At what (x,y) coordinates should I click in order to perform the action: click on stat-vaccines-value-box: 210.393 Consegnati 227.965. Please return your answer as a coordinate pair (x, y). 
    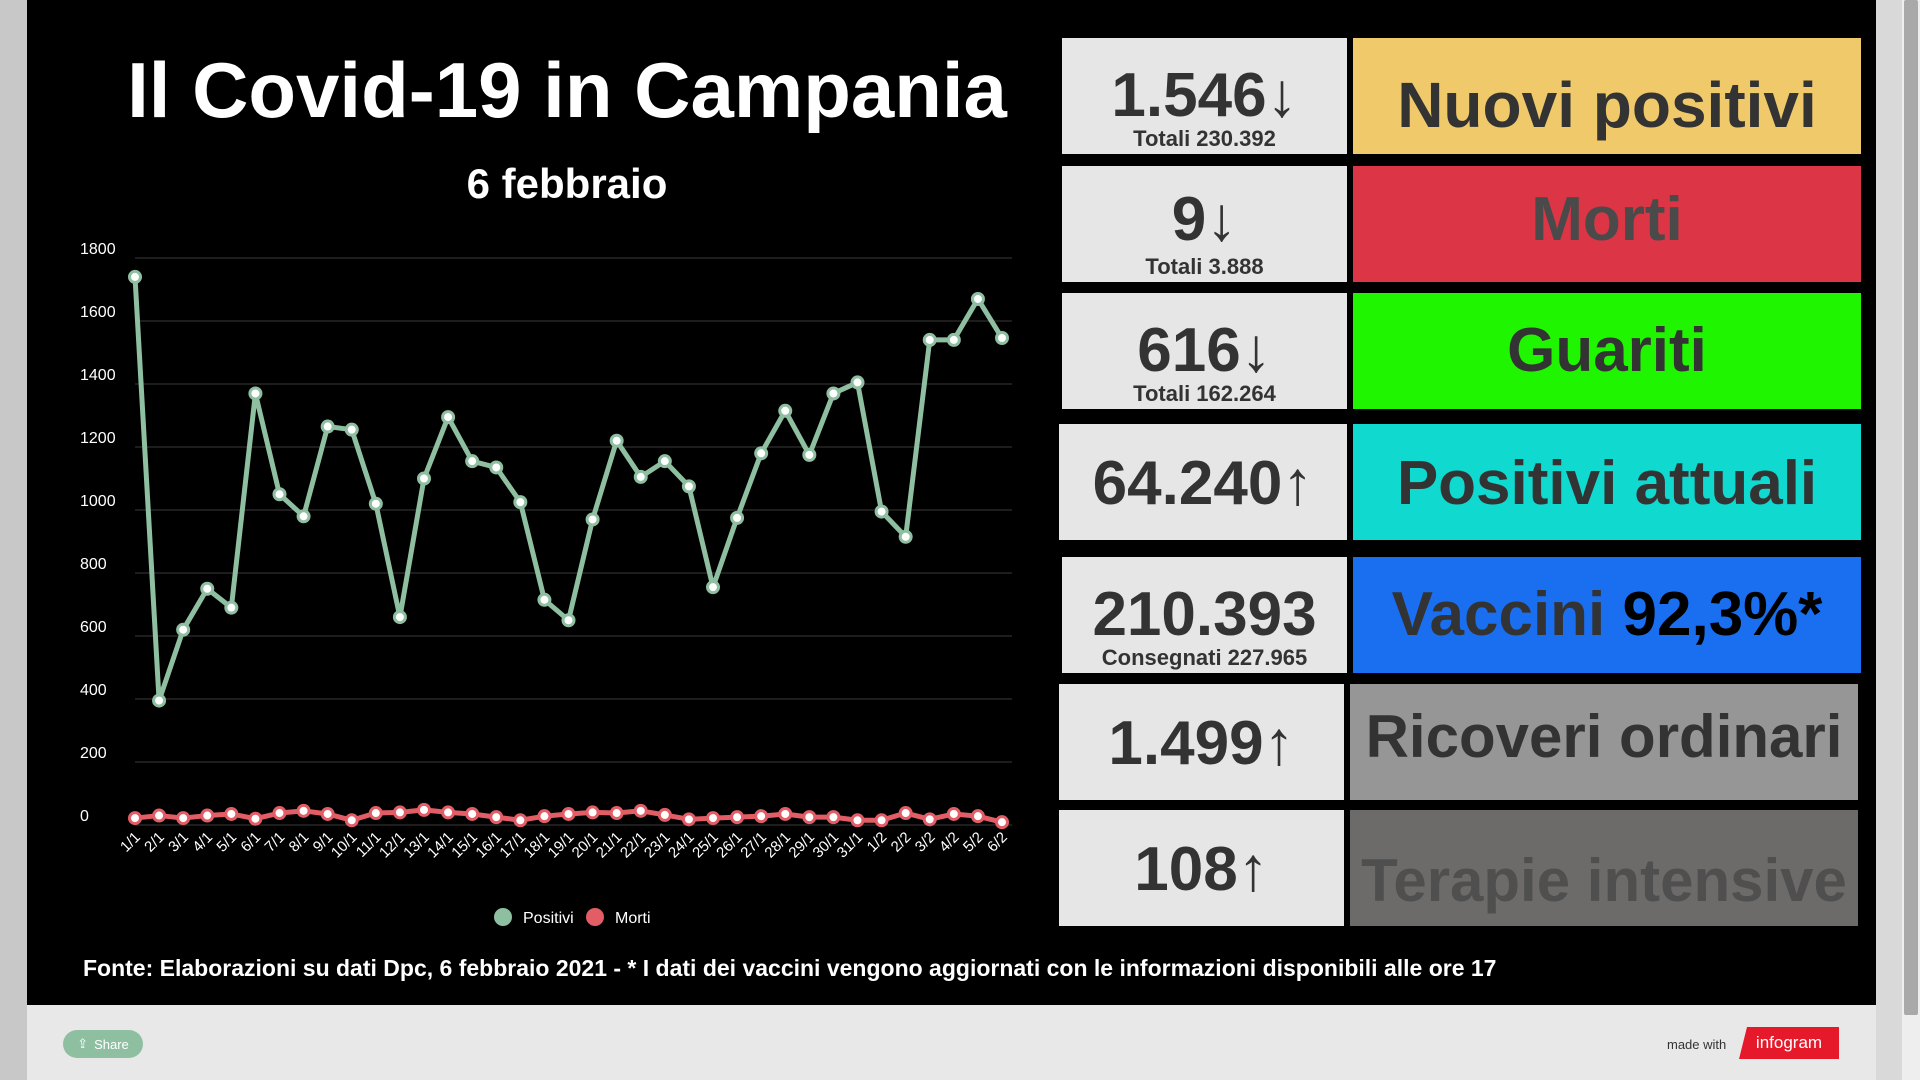
    Looking at the image, I should click on (1204, 615).